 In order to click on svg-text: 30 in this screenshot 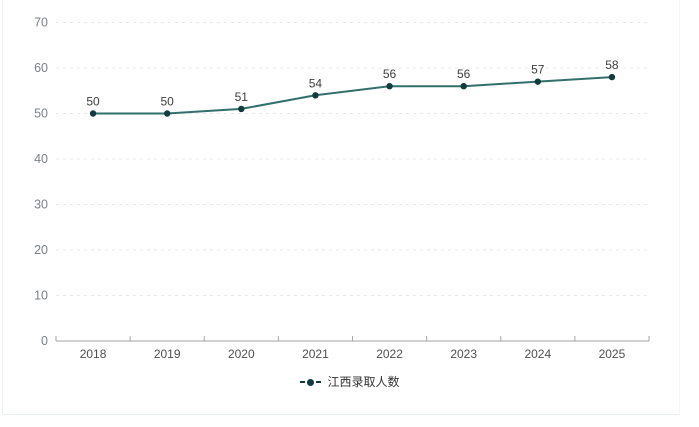, I will do `click(41, 205)`.